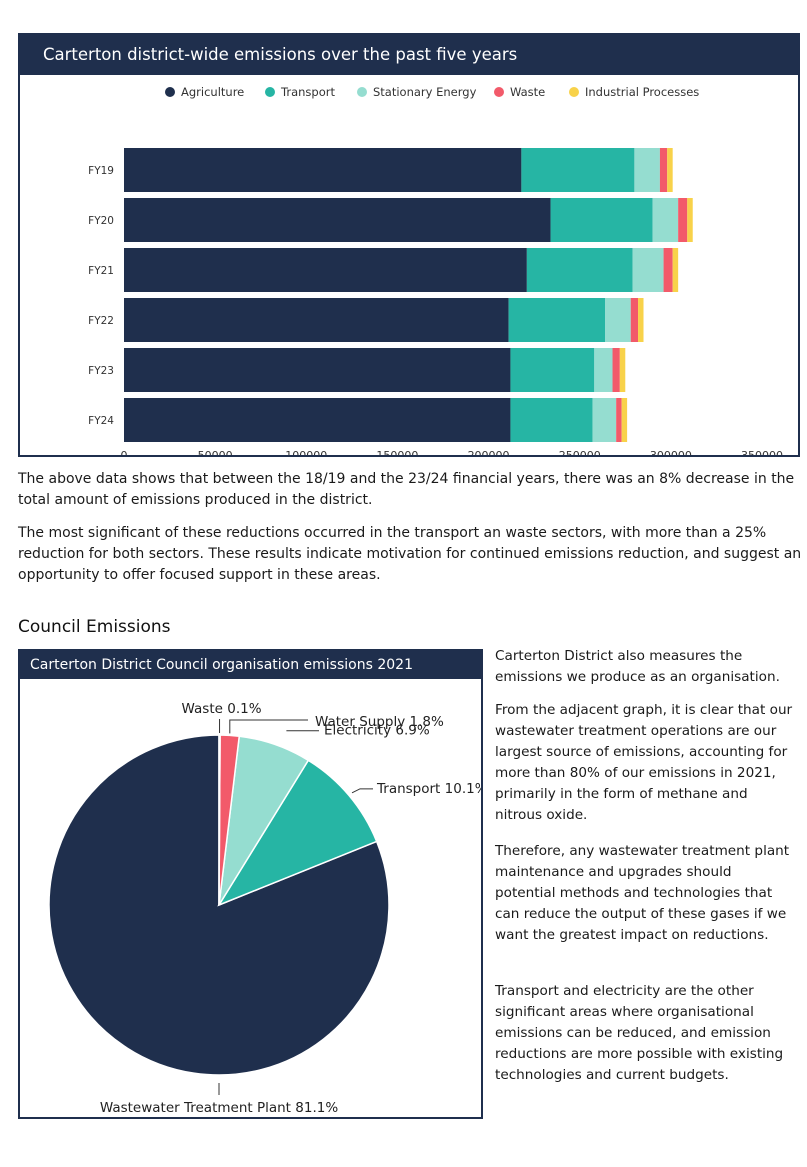  I want to click on bar-fy22-agriculture, so click(316, 320).